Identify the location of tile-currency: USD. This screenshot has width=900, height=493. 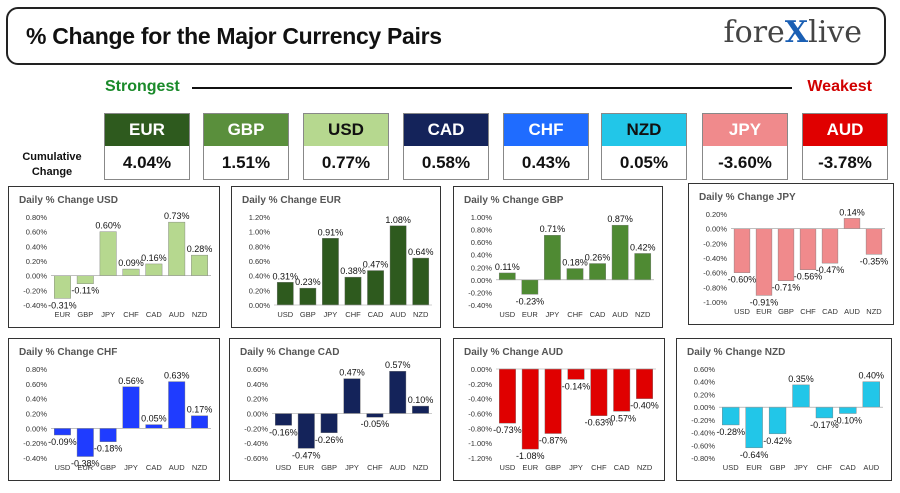
(346, 130).